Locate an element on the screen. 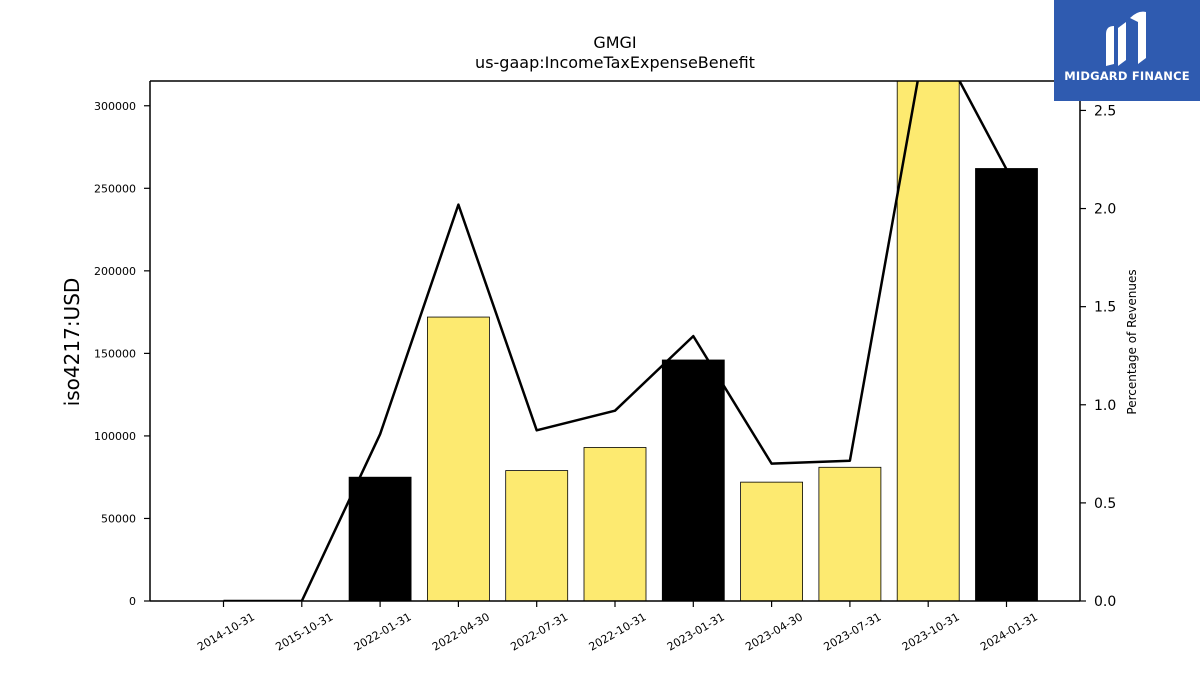 Image resolution: width=1200 pixels, height=675 pixels. midgard-finance-logo: MIDGARD FINANCE is located at coordinates (1127, 50).